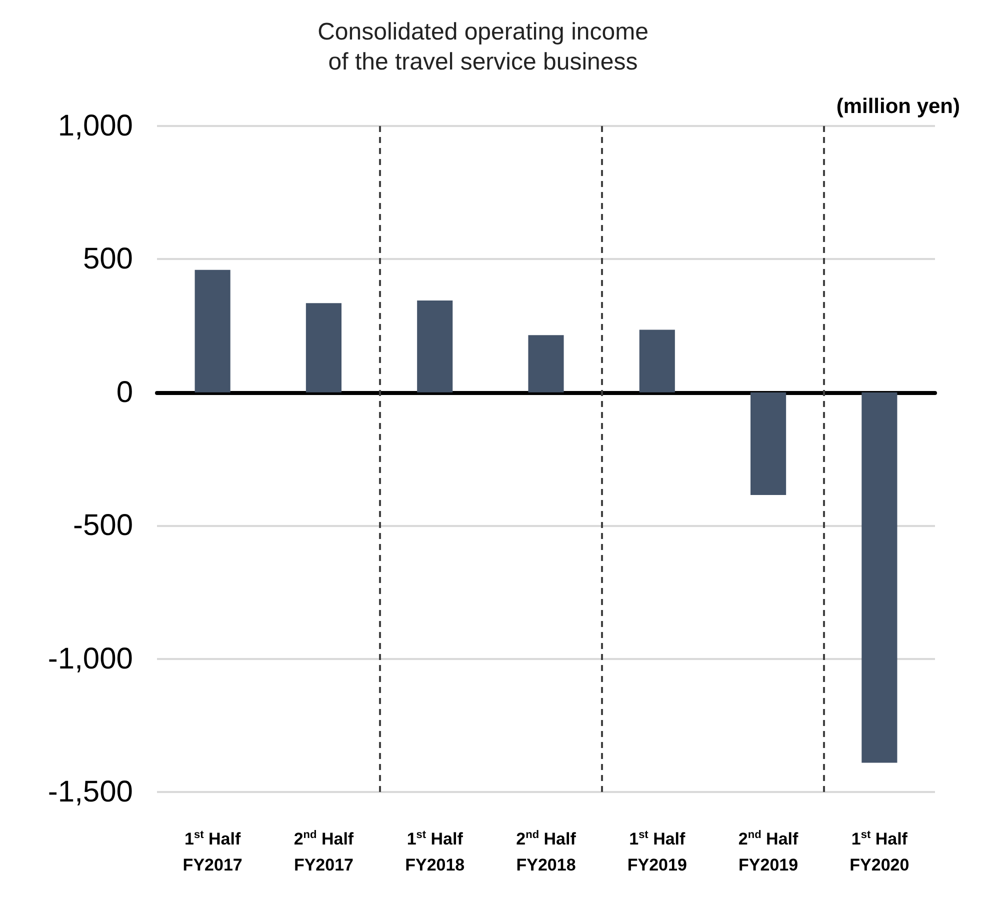 Image resolution: width=982 pixels, height=898 pixels. What do you see at coordinates (95, 126) in the screenshot?
I see `y-tick-label: 1,000` at bounding box center [95, 126].